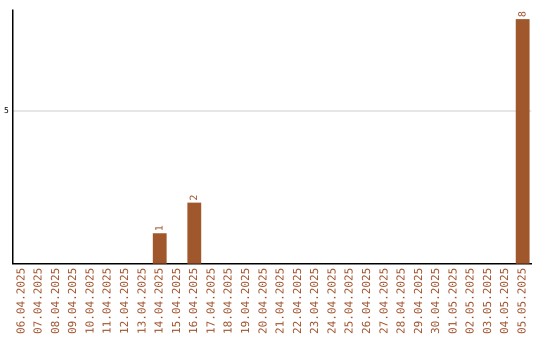  What do you see at coordinates (55, 301) in the screenshot?
I see `x-tick-label: 08.04.2025` at bounding box center [55, 301].